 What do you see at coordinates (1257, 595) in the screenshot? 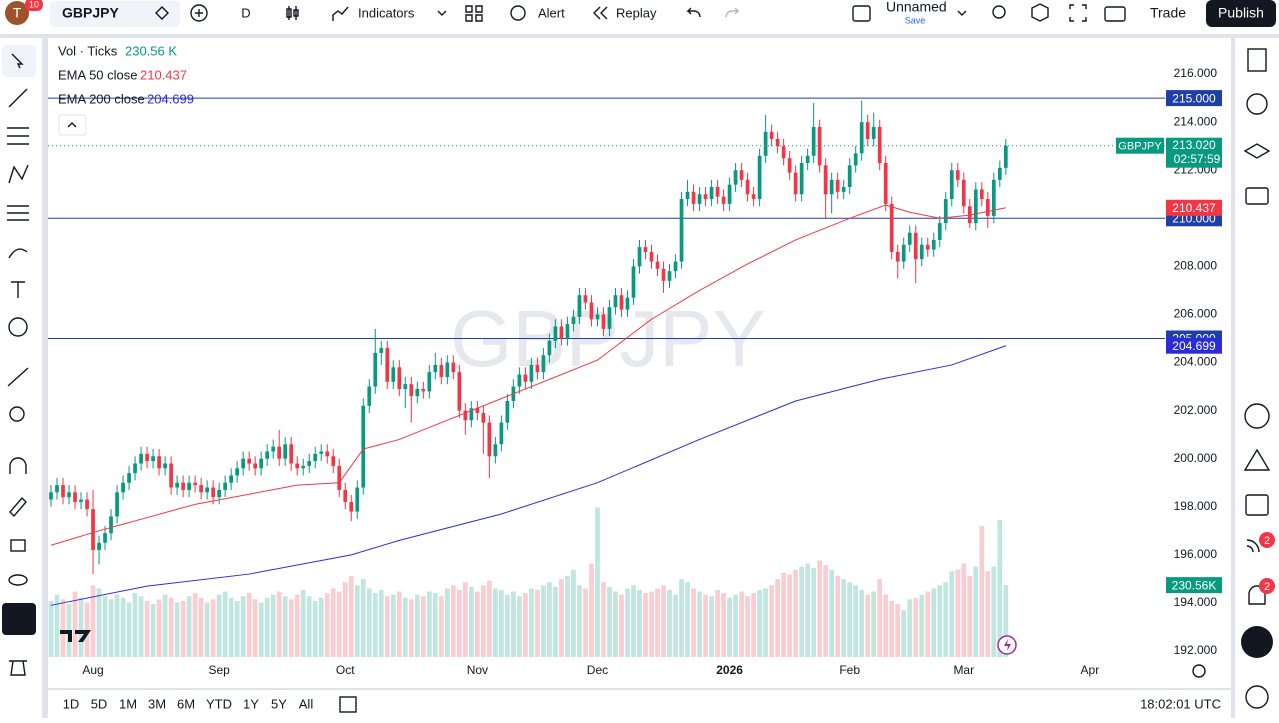
I see `icon-notifications` at bounding box center [1257, 595].